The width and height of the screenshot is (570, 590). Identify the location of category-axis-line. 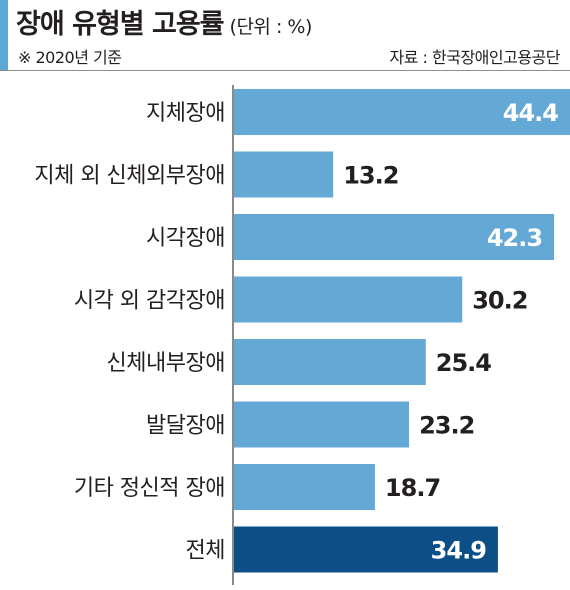
(233, 335).